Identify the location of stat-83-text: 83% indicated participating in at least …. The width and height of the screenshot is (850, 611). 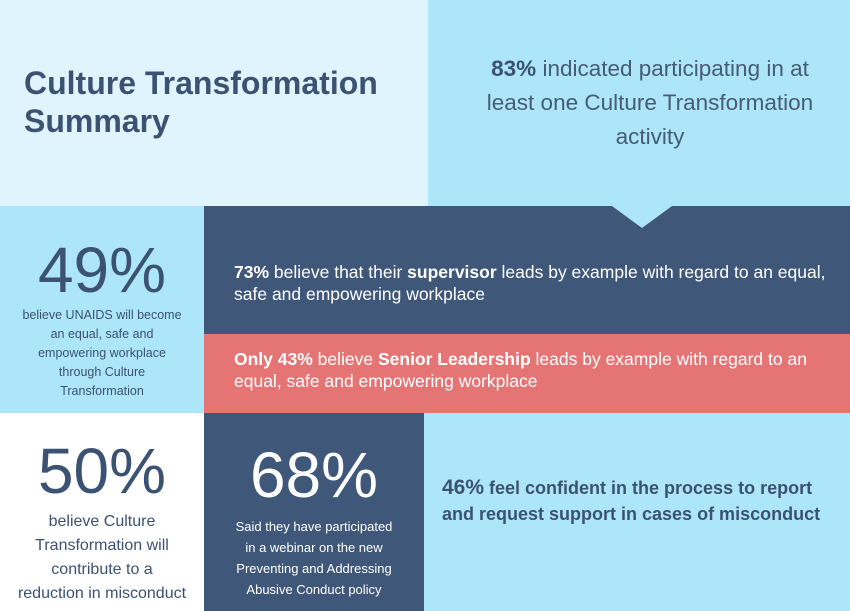
(650, 103).